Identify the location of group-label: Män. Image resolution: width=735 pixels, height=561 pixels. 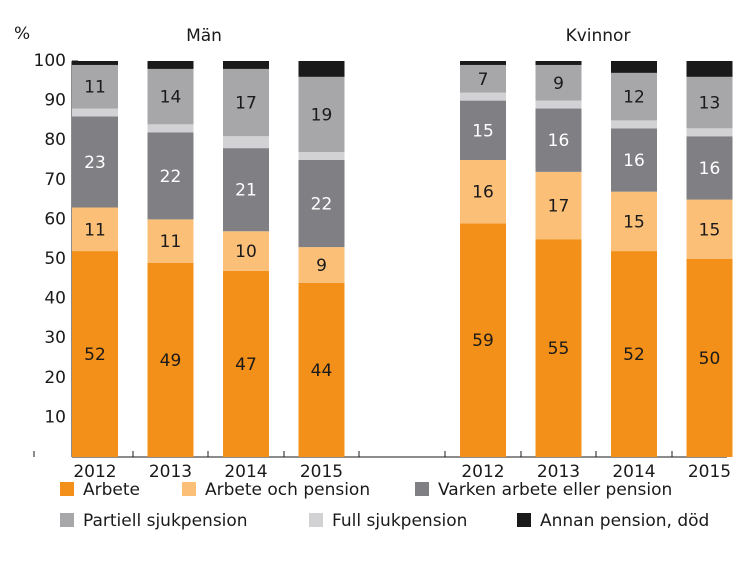
(204, 36).